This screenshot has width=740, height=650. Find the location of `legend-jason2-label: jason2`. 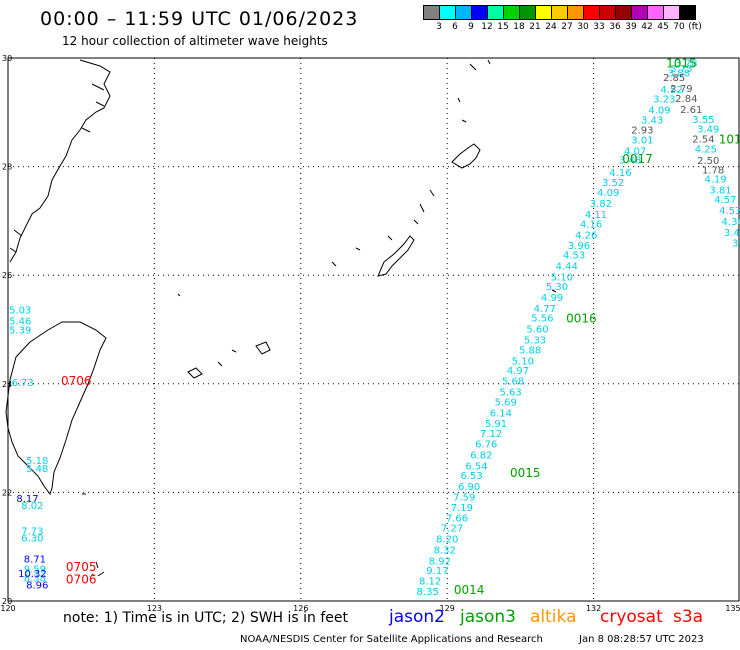

legend-jason2-label: jason2 is located at coordinates (417, 617).